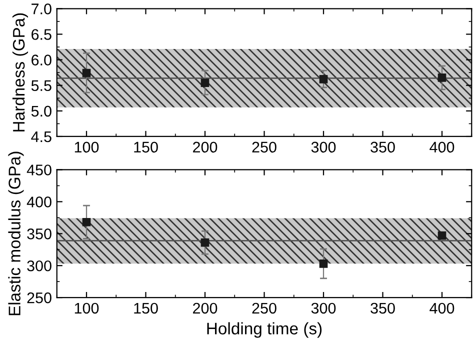 This screenshot has height=346, width=474. Describe the element at coordinates (16, 234) in the screenshot. I see `y-axis-title: Elastic modulus (GPa)` at that location.